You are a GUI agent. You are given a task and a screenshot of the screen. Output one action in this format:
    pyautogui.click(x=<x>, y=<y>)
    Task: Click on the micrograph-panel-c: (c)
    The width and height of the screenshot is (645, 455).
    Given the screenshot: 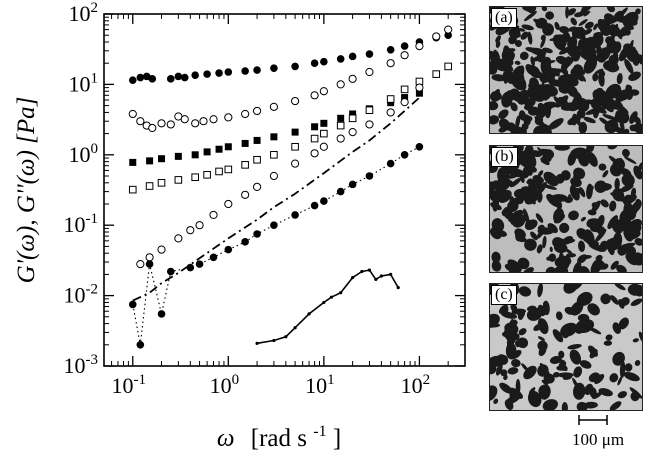 What is the action you would take?
    pyautogui.click(x=566, y=347)
    